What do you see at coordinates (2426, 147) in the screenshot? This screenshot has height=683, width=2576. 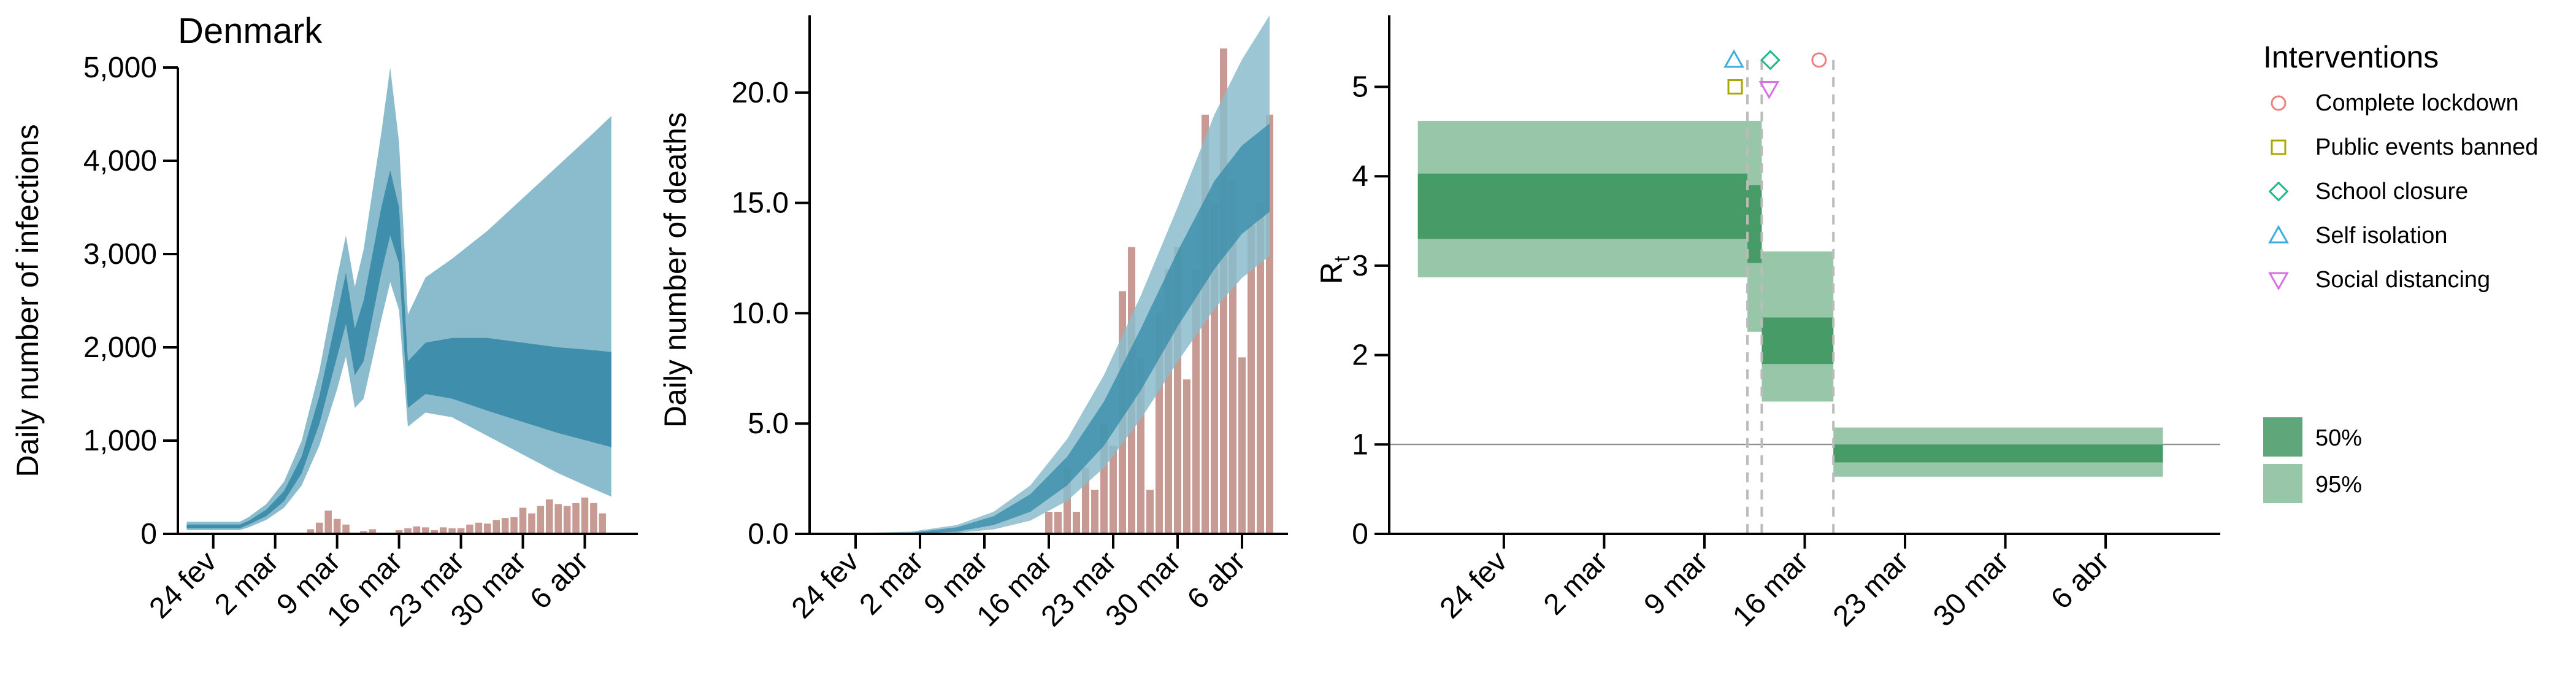 I see `legend-label: Public events banned` at bounding box center [2426, 147].